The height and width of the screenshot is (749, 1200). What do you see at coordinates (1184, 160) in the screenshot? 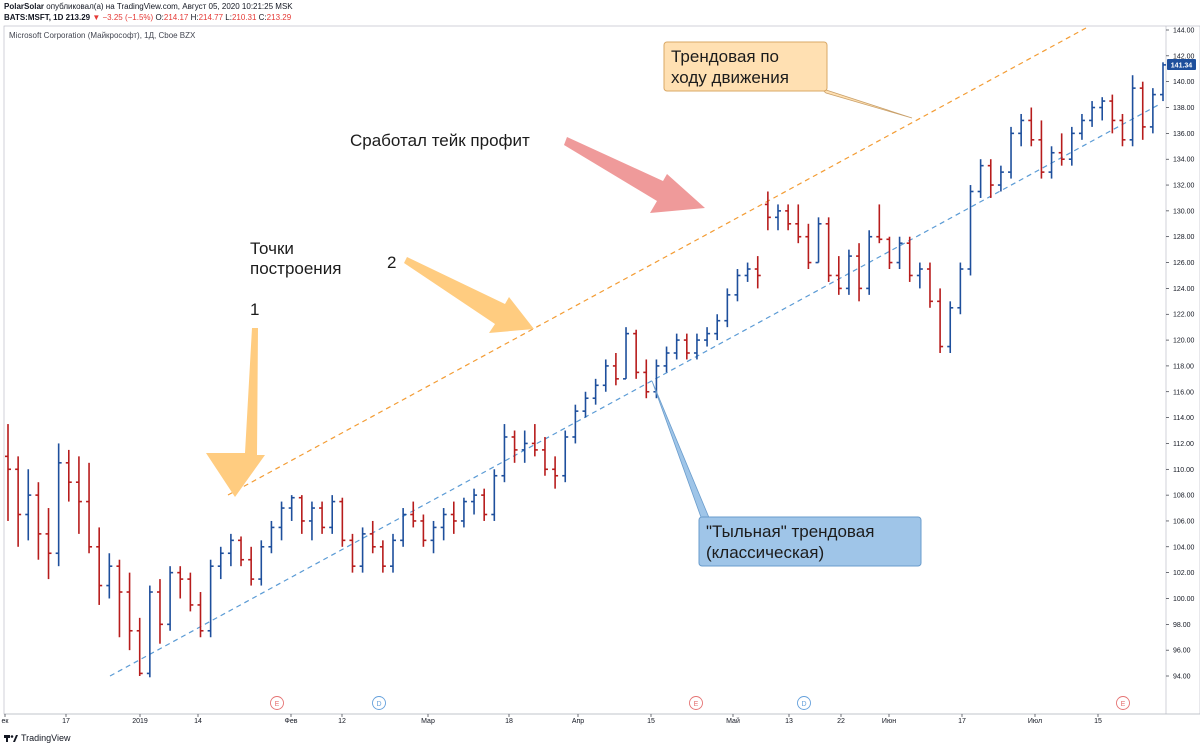
I see `price-tick-label: 134.00` at bounding box center [1184, 160].